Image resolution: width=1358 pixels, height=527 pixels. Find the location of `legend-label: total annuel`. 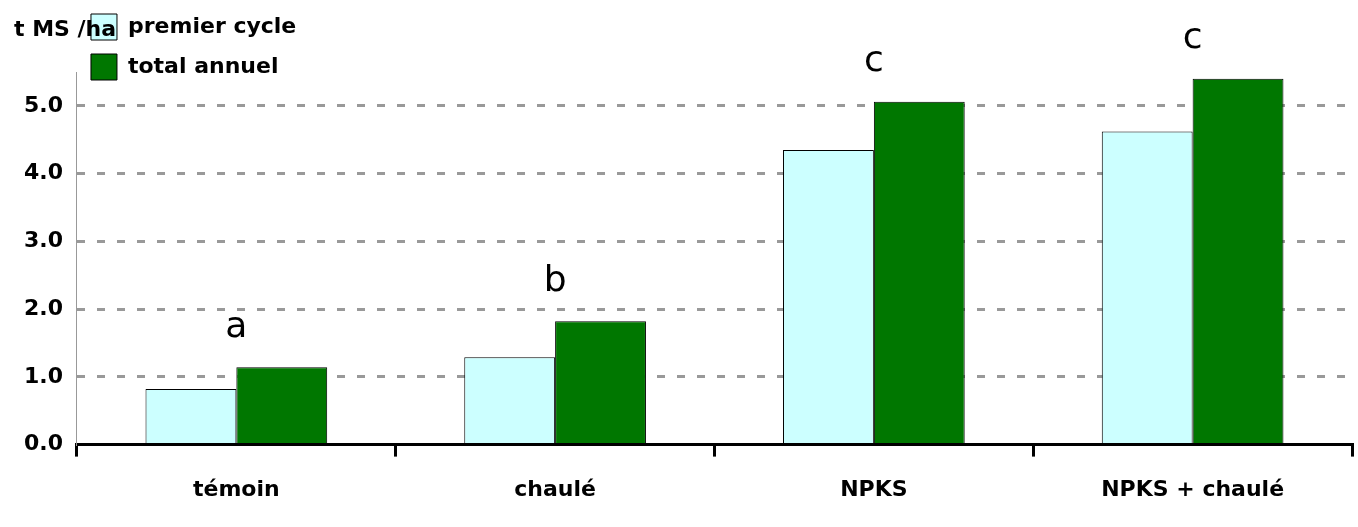

legend-label: total annuel is located at coordinates (203, 65).